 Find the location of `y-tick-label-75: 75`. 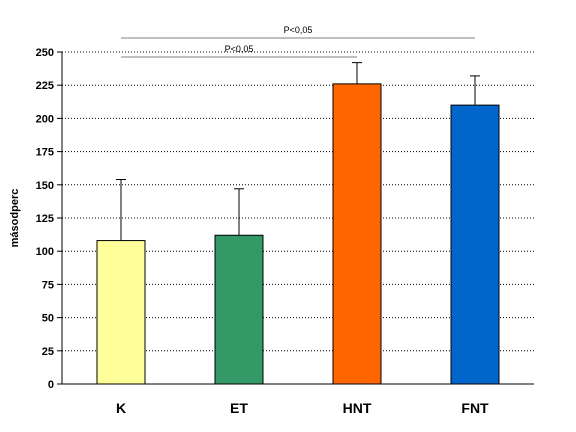

y-tick-label-75: 75 is located at coordinates (48, 285).